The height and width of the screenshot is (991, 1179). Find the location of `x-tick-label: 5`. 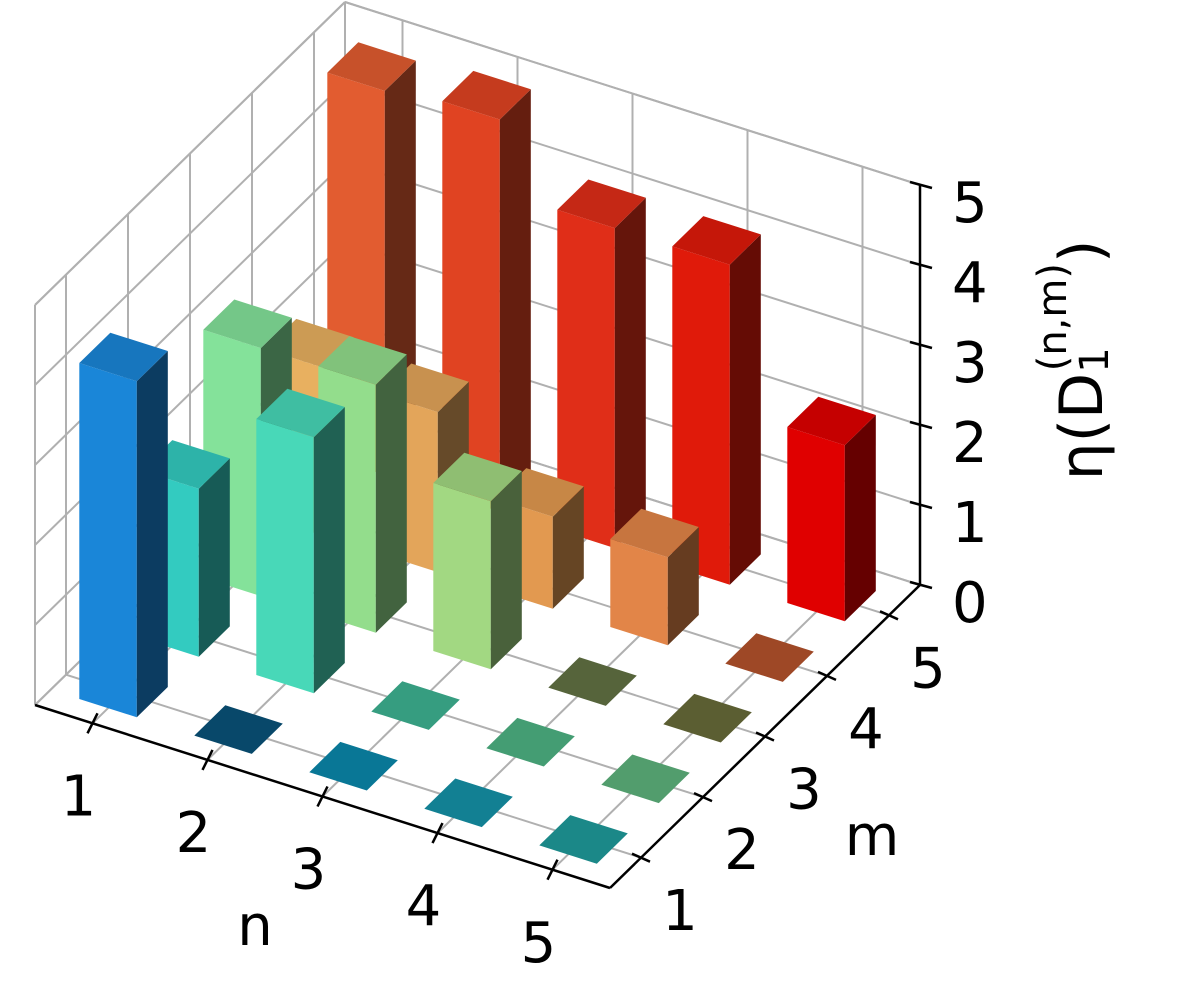

x-tick-label: 5 is located at coordinates (539, 943).